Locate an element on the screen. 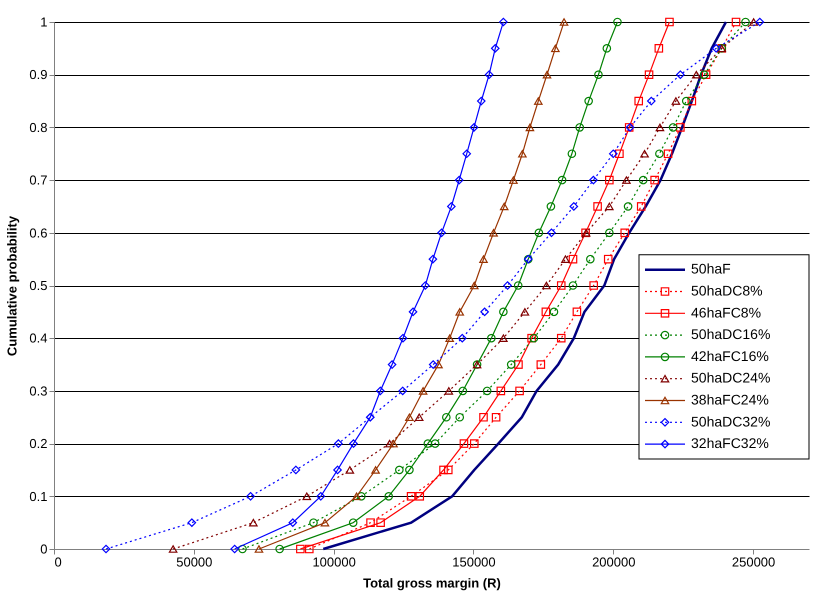  x-tick-label: 200000 is located at coordinates (614, 562).